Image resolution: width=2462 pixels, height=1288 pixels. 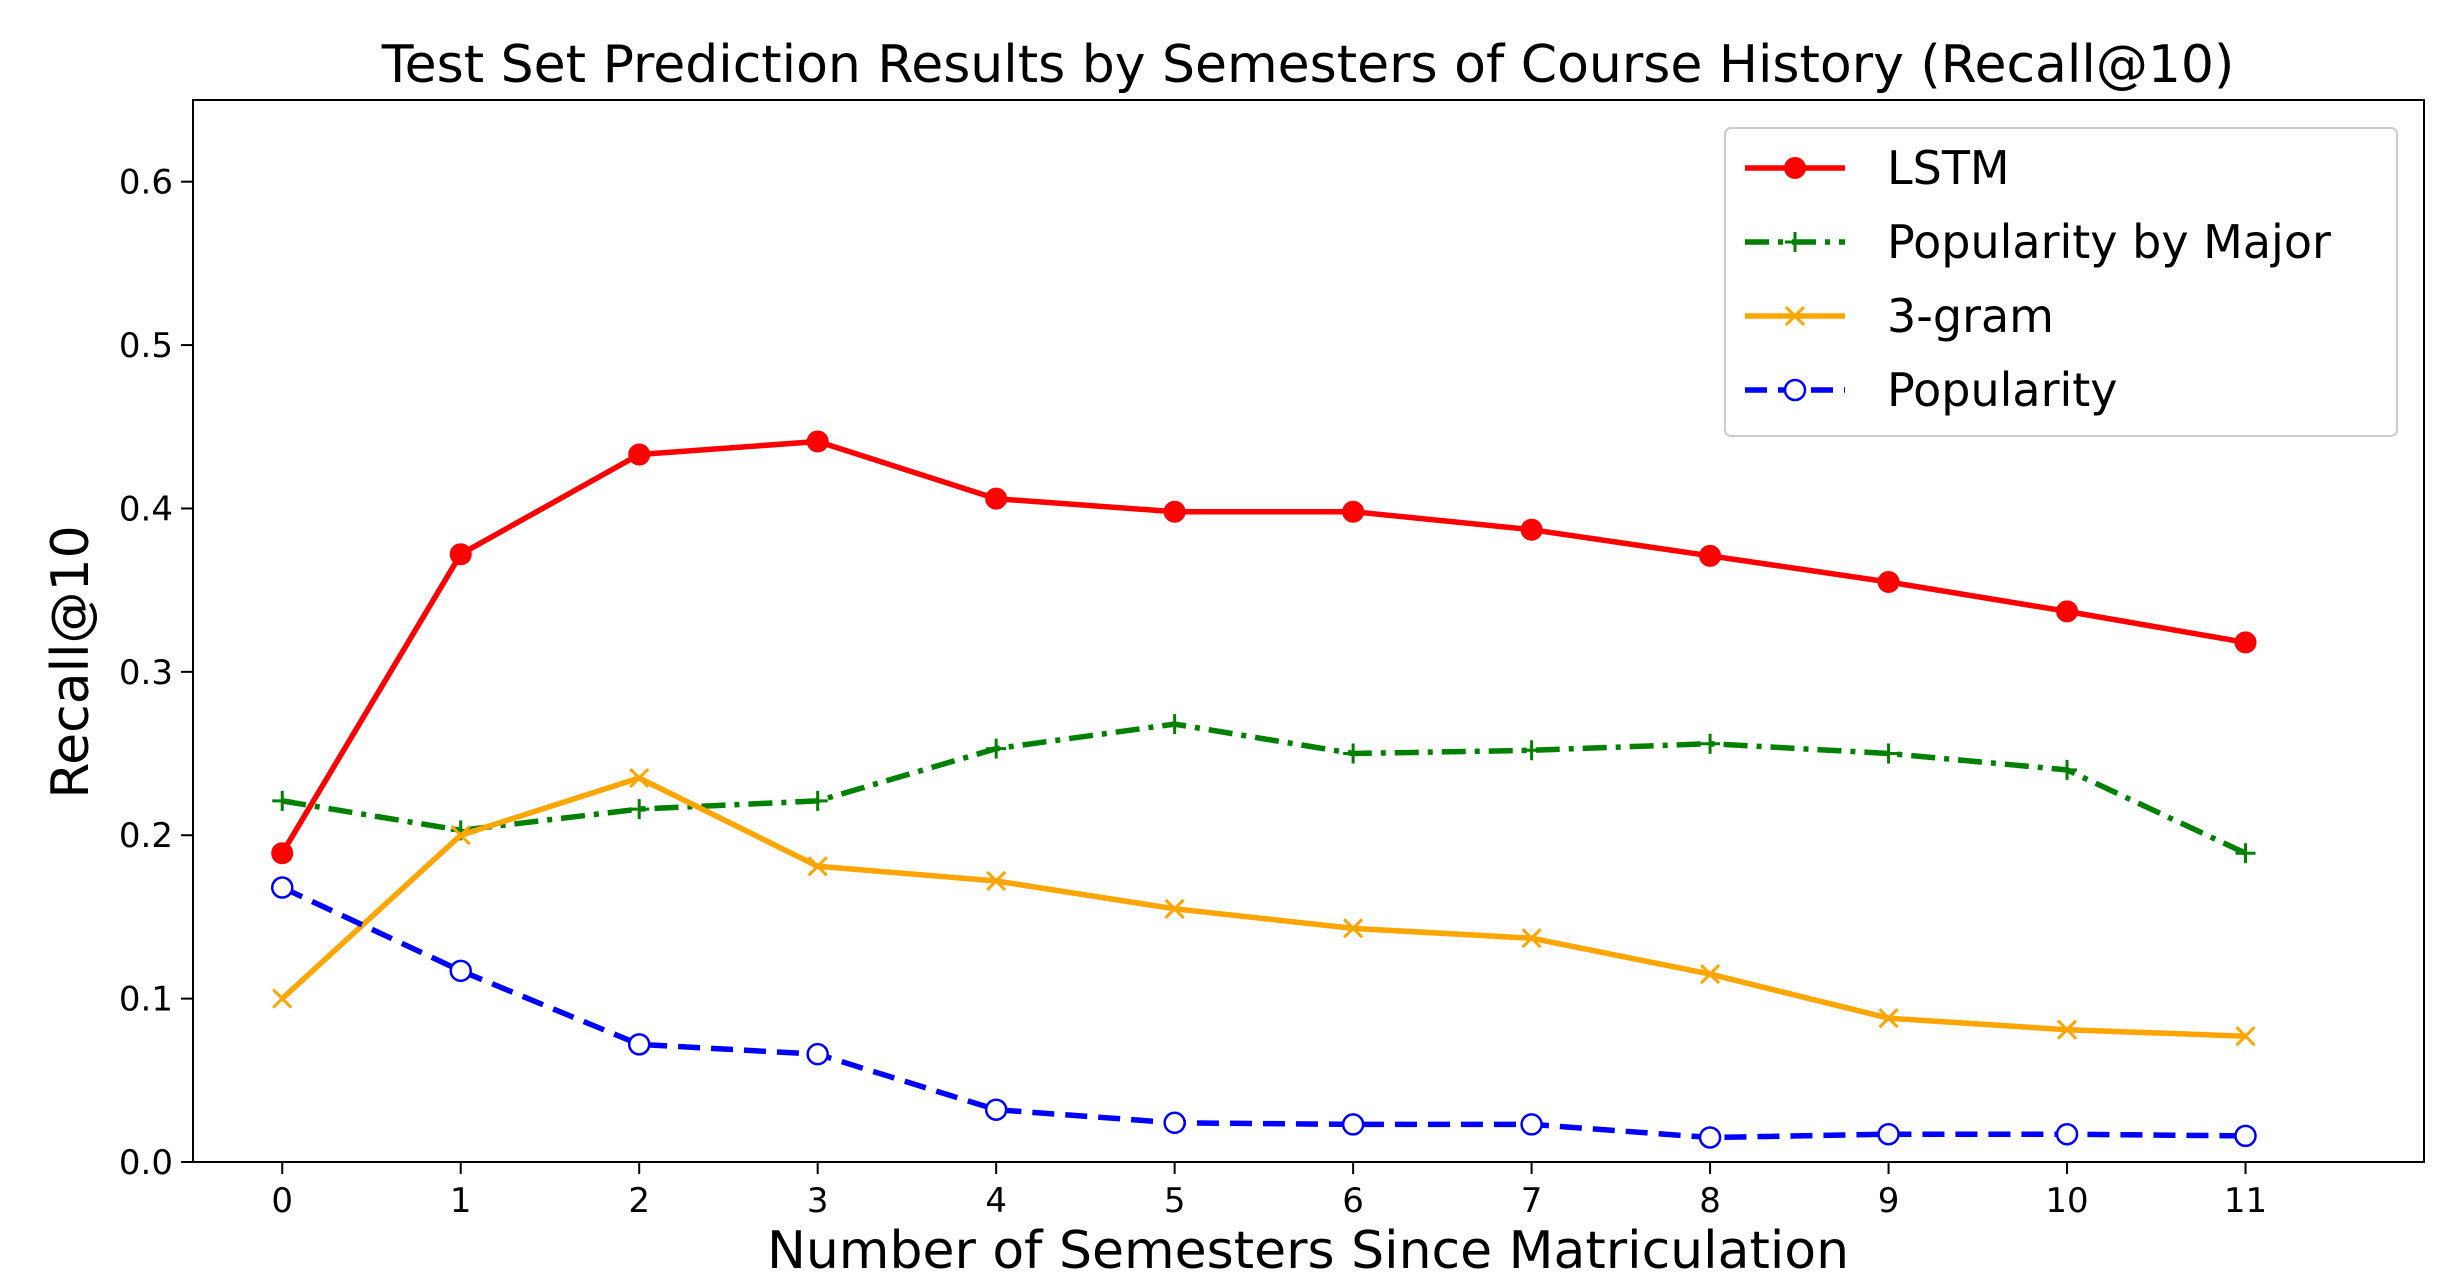 I want to click on y-tick-label: 0.0, so click(x=146, y=1163).